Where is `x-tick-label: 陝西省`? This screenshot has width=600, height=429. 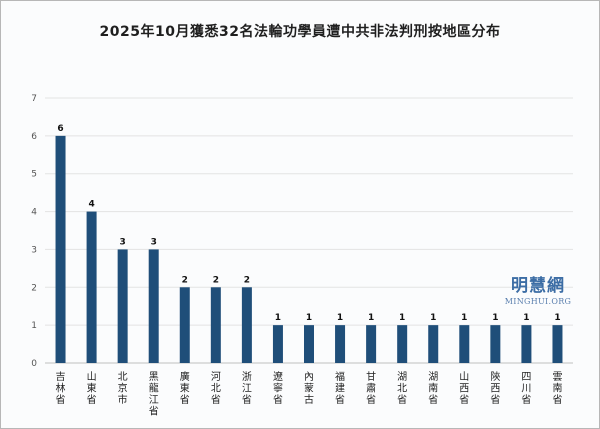
x-tick-label: 陝西省 is located at coordinates (495, 388).